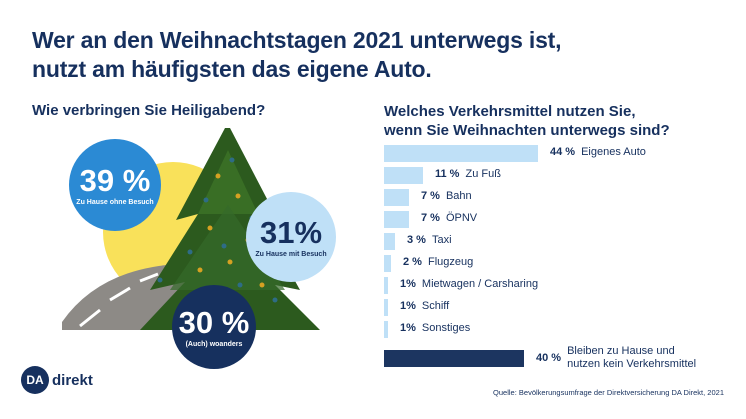  What do you see at coordinates (232, 69) in the screenshot?
I see `title-line-2: nutzt am häufigsten das eigene Auto.` at bounding box center [232, 69].